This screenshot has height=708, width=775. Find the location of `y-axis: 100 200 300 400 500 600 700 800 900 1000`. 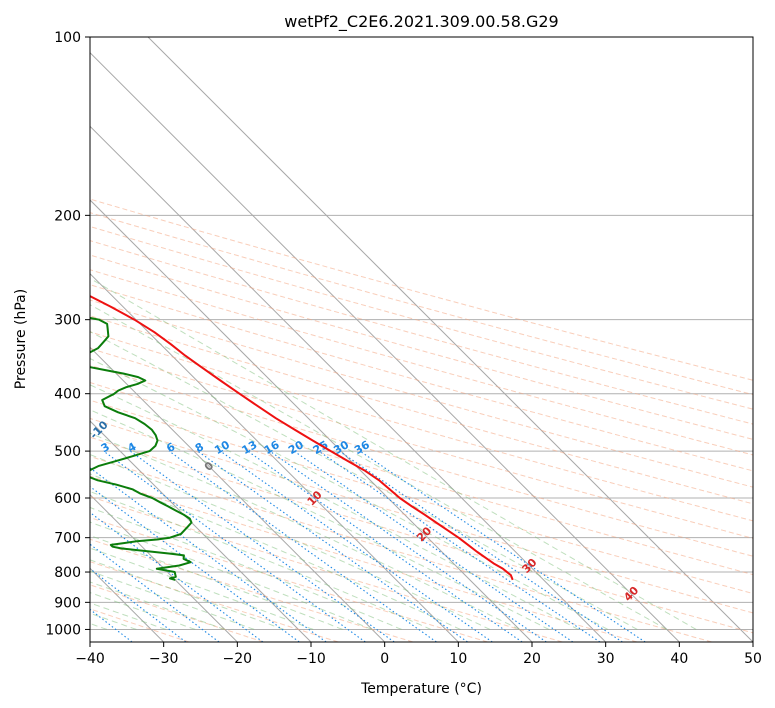

y-axis: 100 200 300 400 500 600 700 800 900 1000 is located at coordinates (67, 334).